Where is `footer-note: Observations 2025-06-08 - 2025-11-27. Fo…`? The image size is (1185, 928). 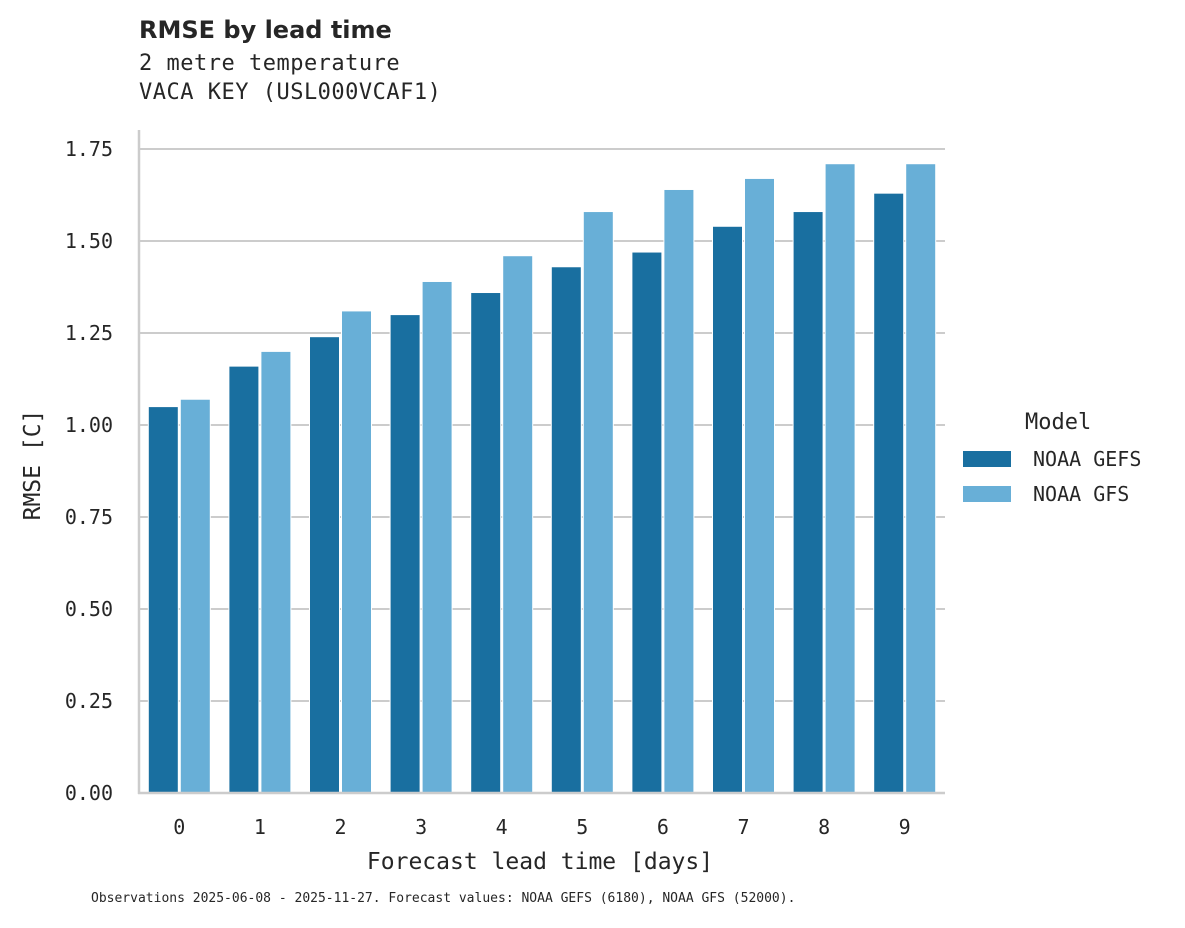 footer-note: Observations 2025-06-08 - 2025-11-27. Fo… is located at coordinates (443, 898).